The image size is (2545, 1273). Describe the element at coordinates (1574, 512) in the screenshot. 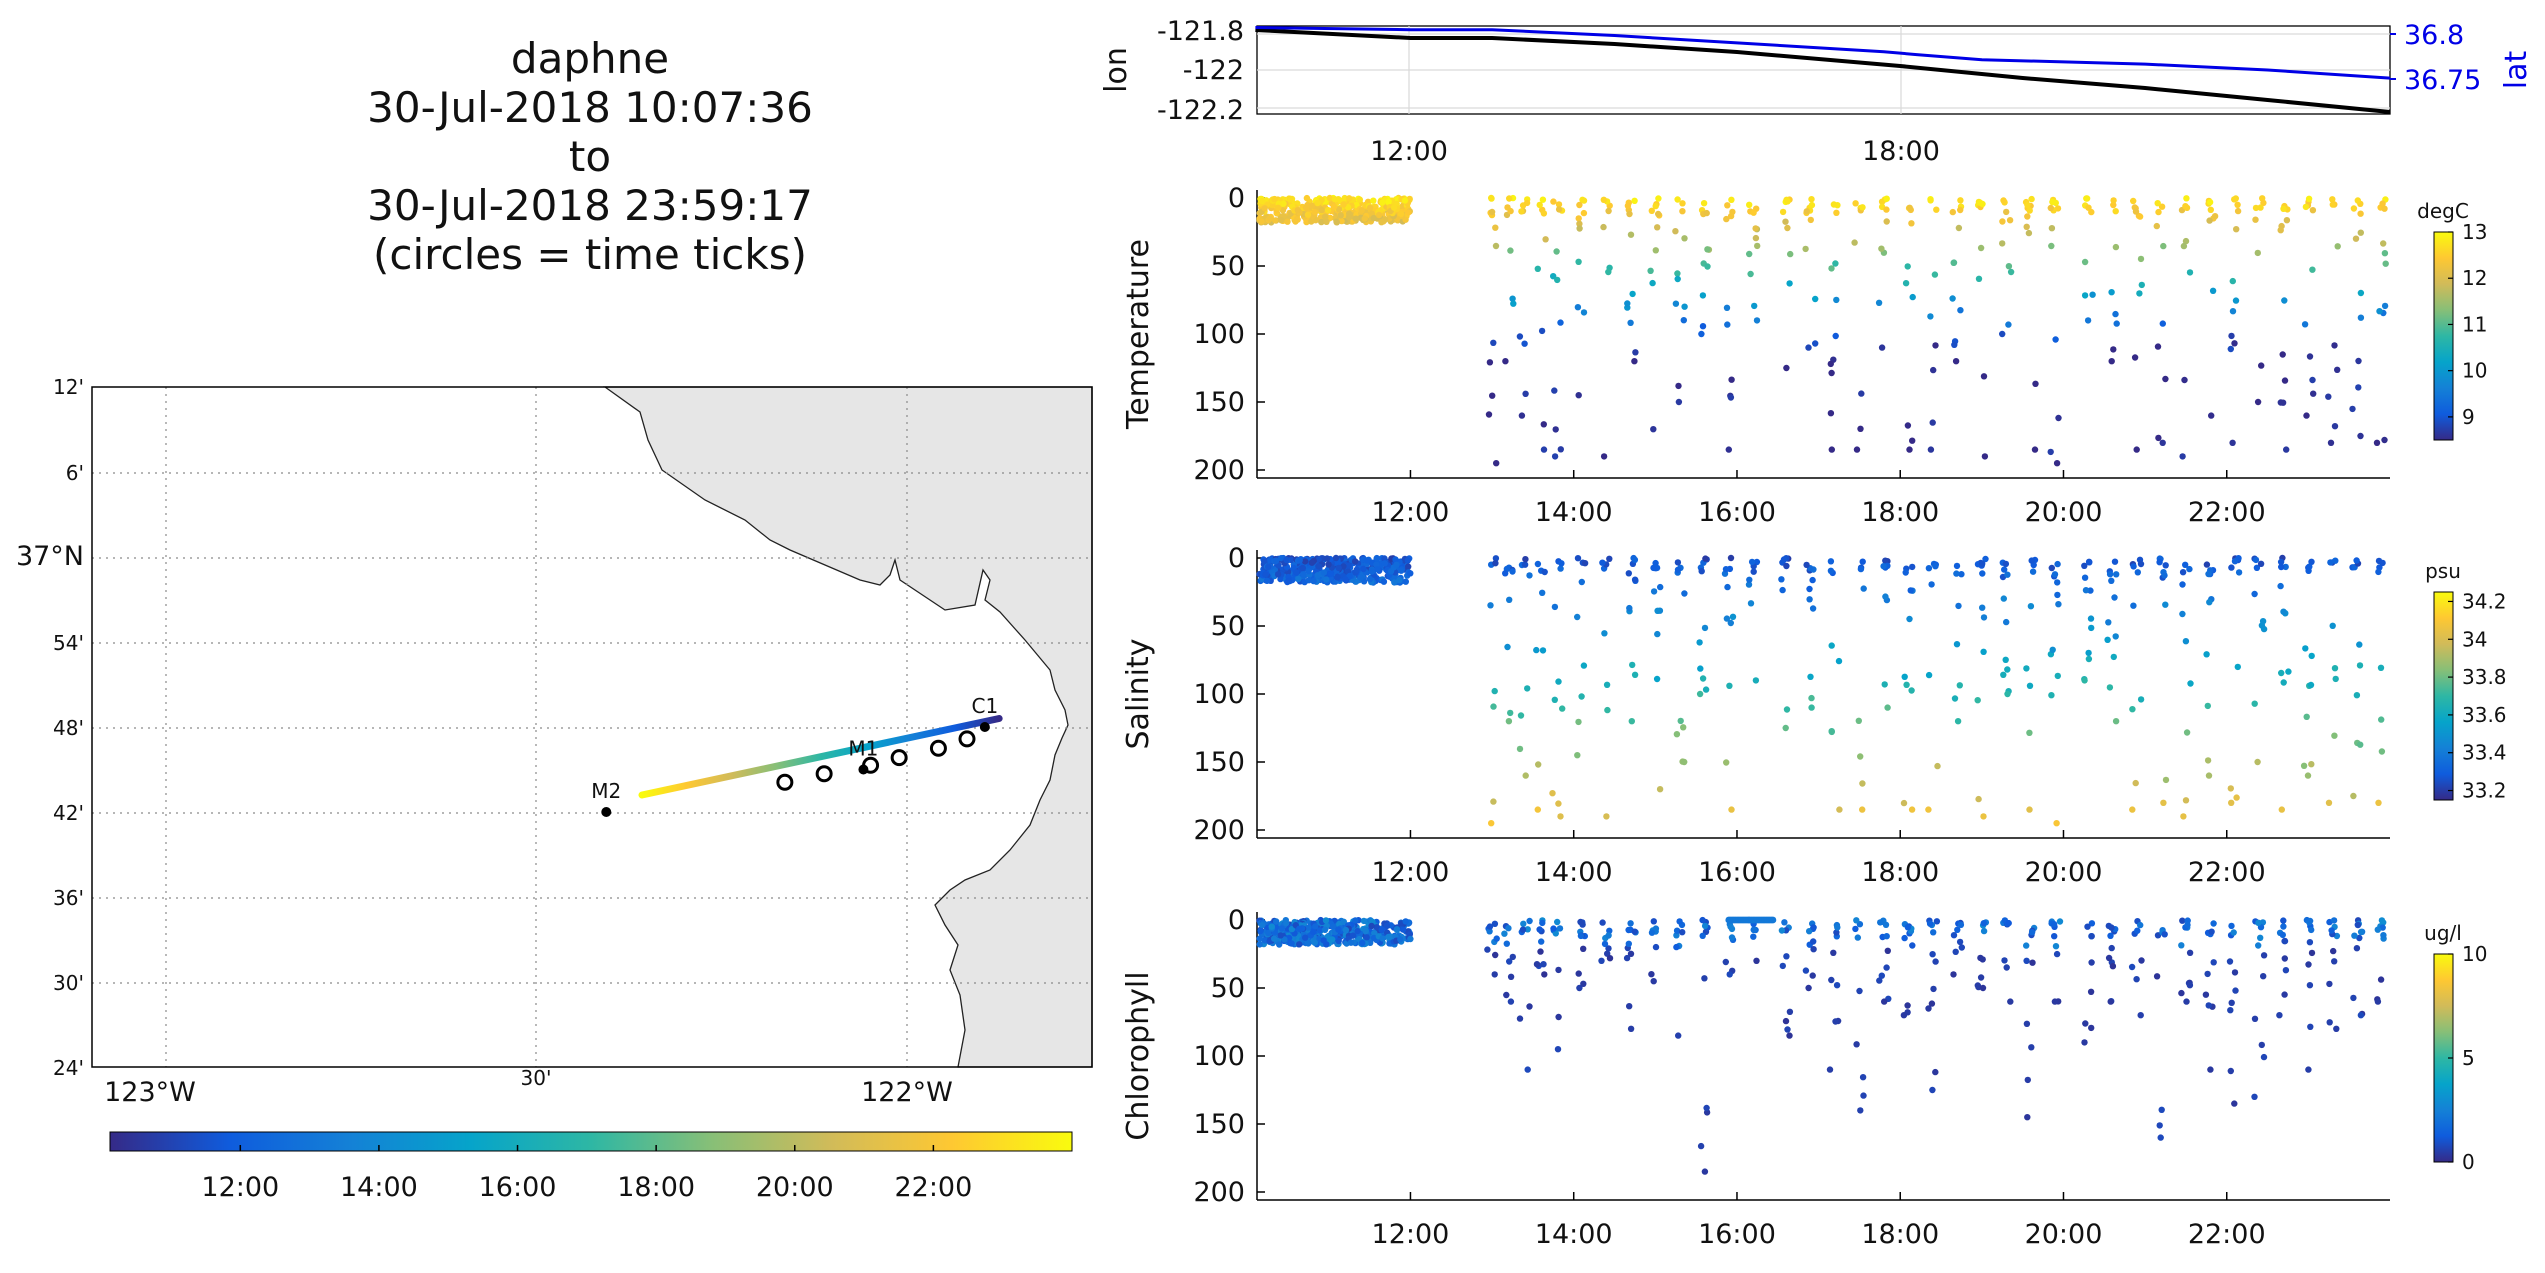

I see `x-tick-label: 14:00` at that location.